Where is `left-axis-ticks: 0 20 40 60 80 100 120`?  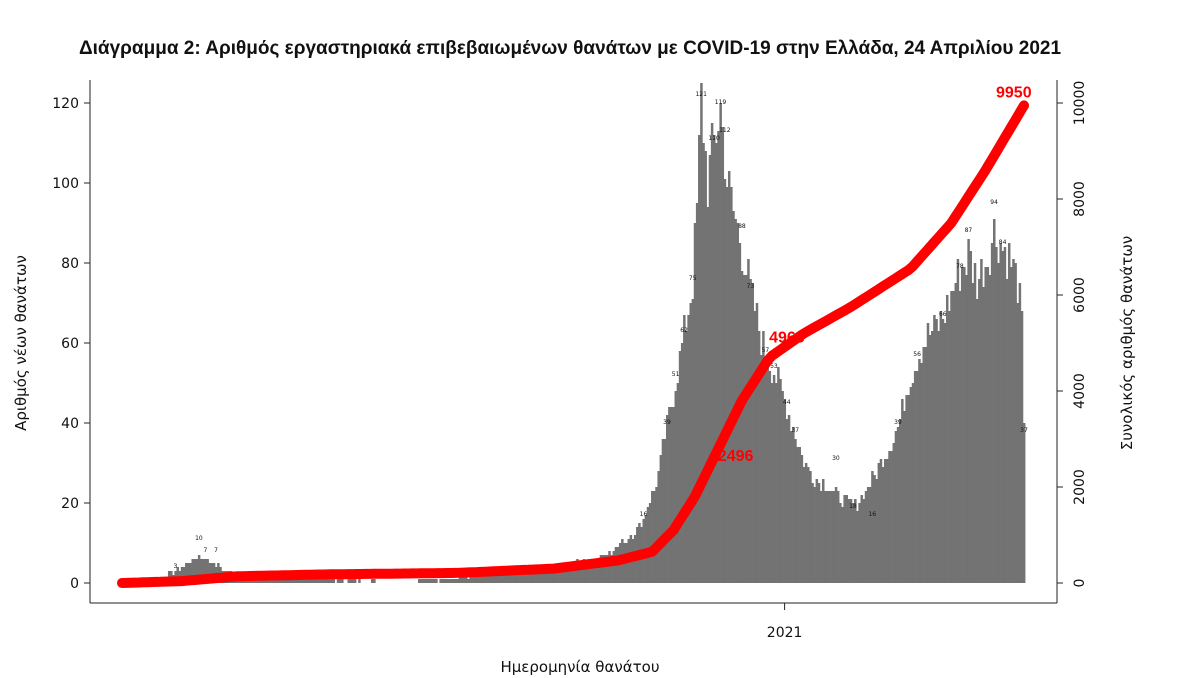 left-axis-ticks: 0 20 40 60 80 100 120 is located at coordinates (71, 344).